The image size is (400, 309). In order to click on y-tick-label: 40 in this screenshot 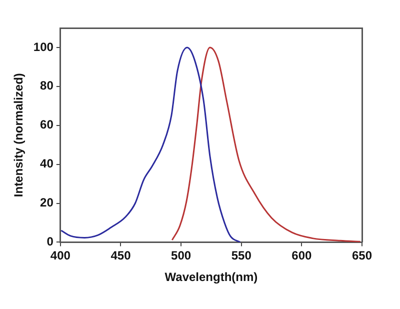, I will do `click(47, 163)`.